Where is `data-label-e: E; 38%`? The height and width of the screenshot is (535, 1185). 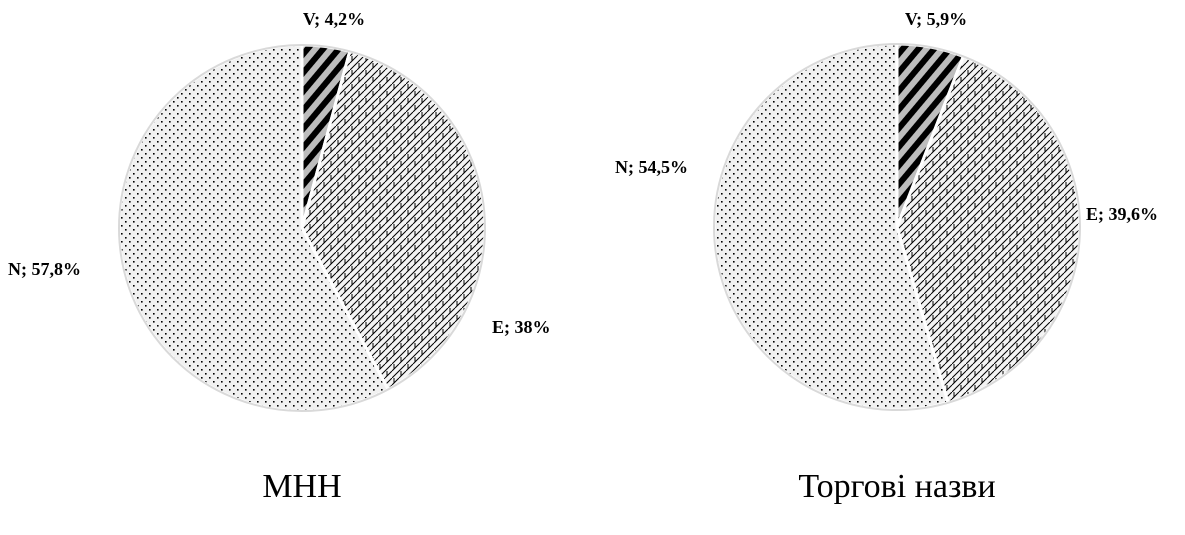 data-label-e: E; 38% is located at coordinates (521, 327).